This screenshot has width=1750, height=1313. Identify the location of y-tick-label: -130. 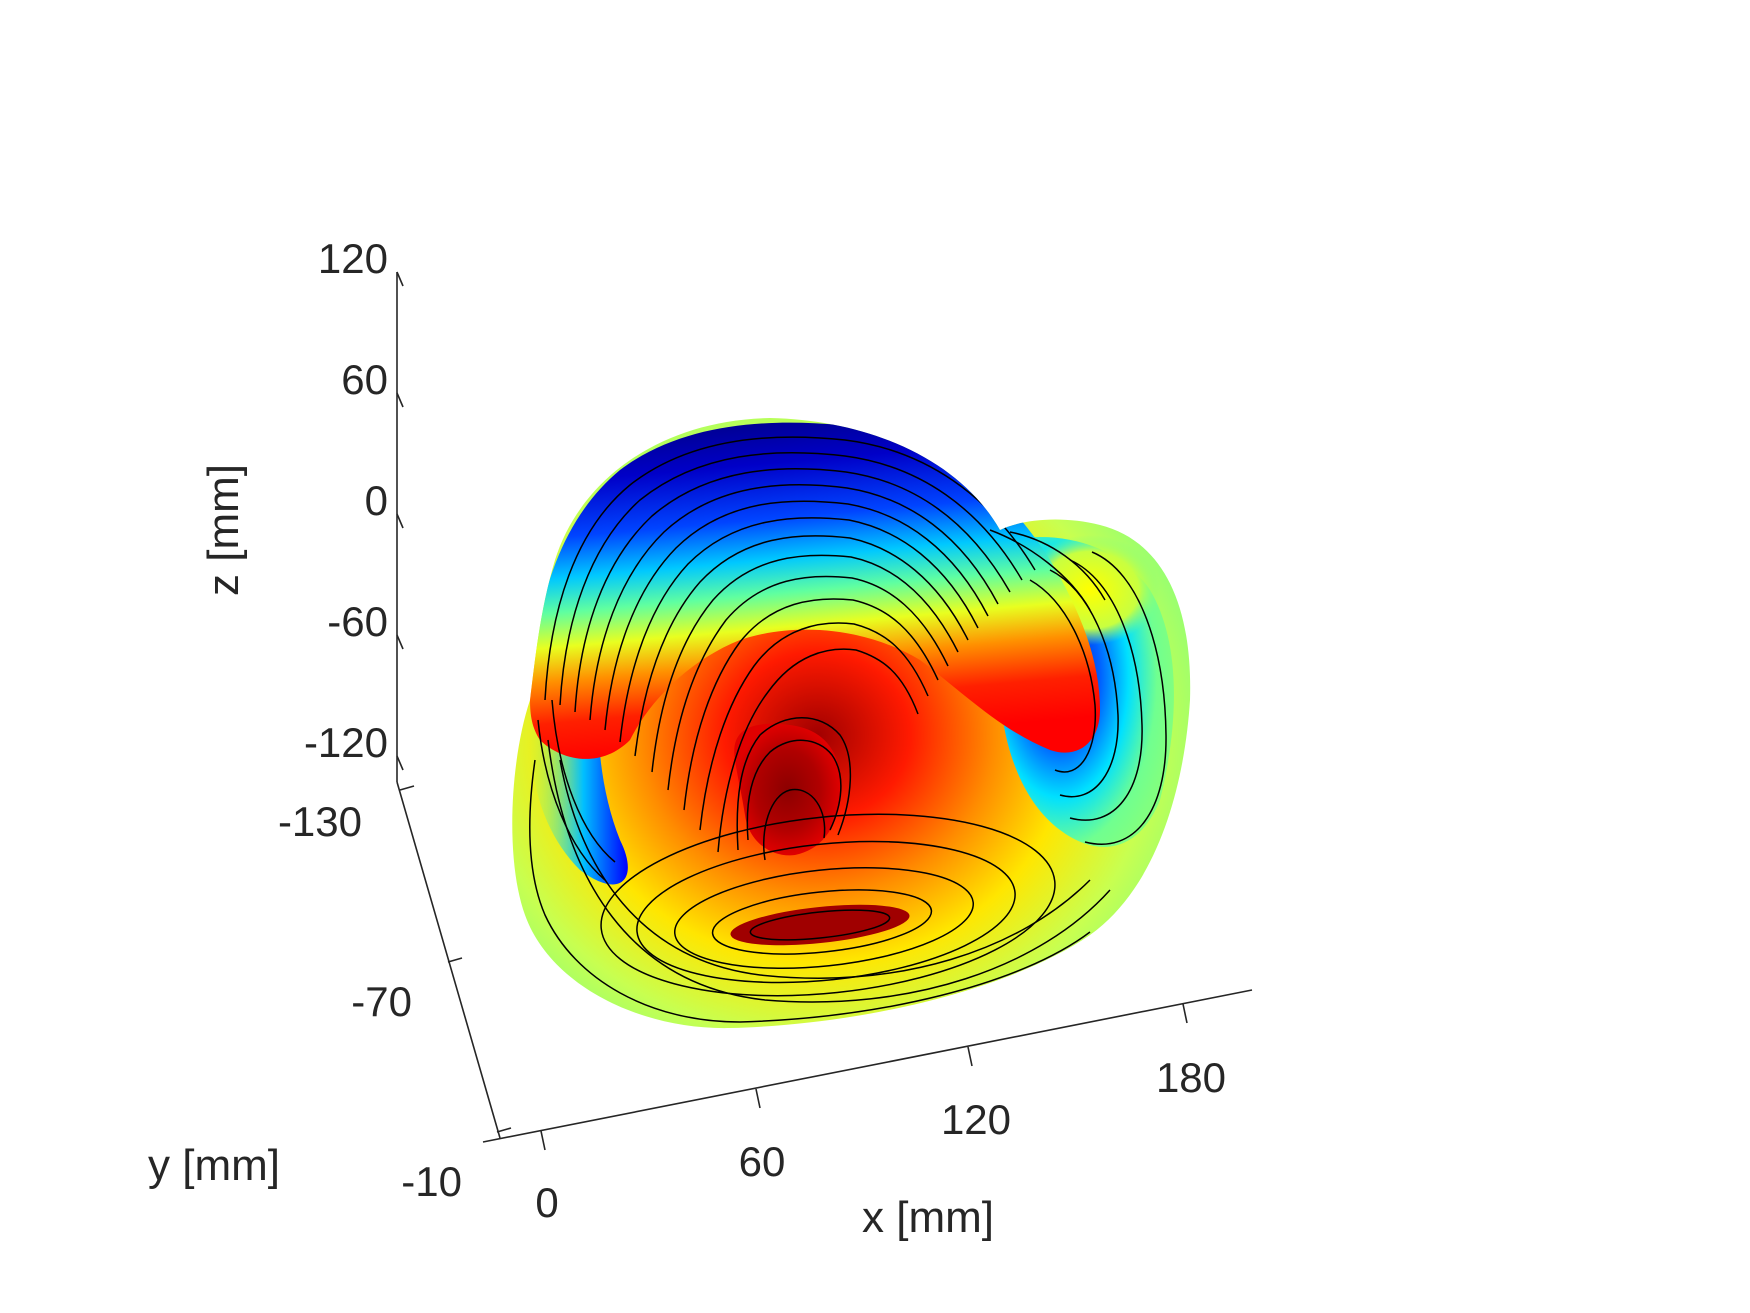
(320, 821).